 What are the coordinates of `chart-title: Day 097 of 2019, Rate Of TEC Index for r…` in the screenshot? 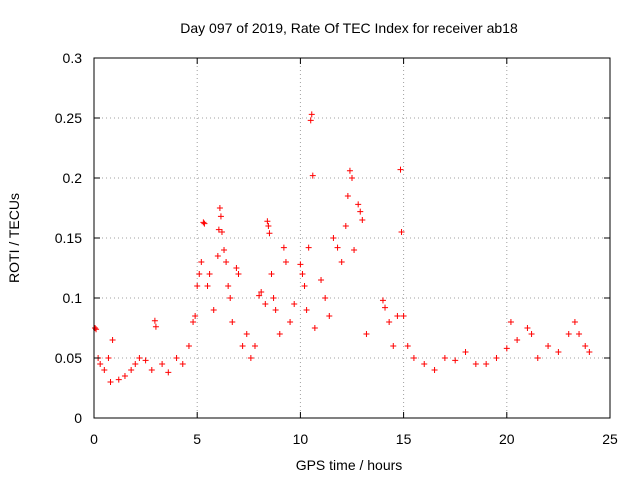 It's located at (349, 28).